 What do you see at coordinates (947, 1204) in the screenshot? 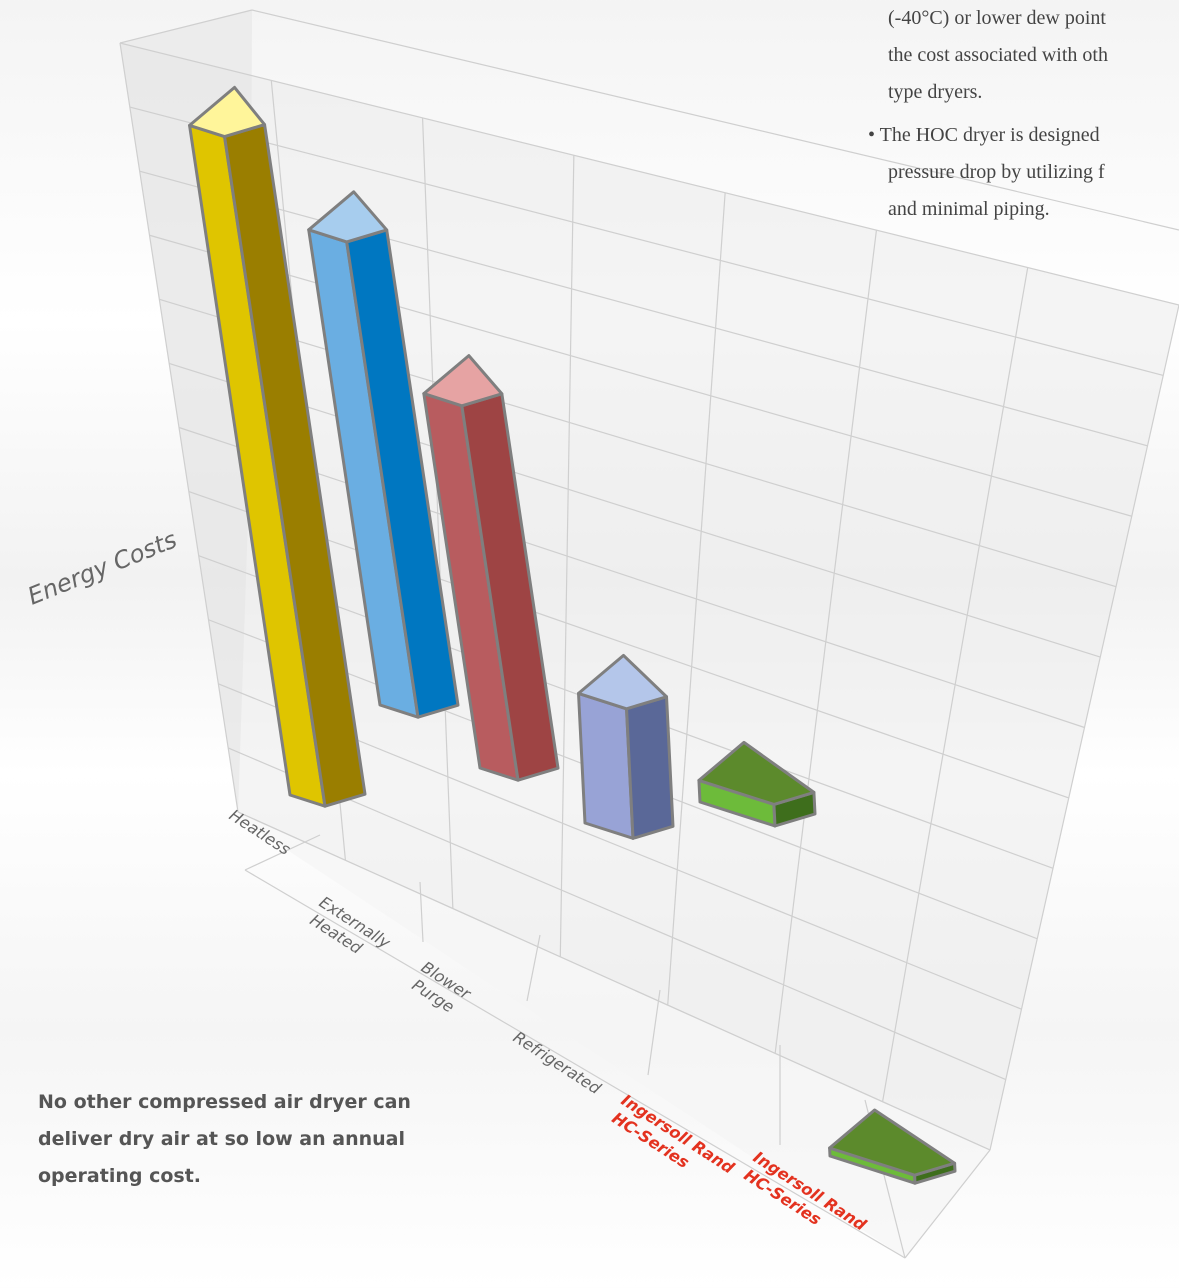
I see `floor-edge` at bounding box center [947, 1204].